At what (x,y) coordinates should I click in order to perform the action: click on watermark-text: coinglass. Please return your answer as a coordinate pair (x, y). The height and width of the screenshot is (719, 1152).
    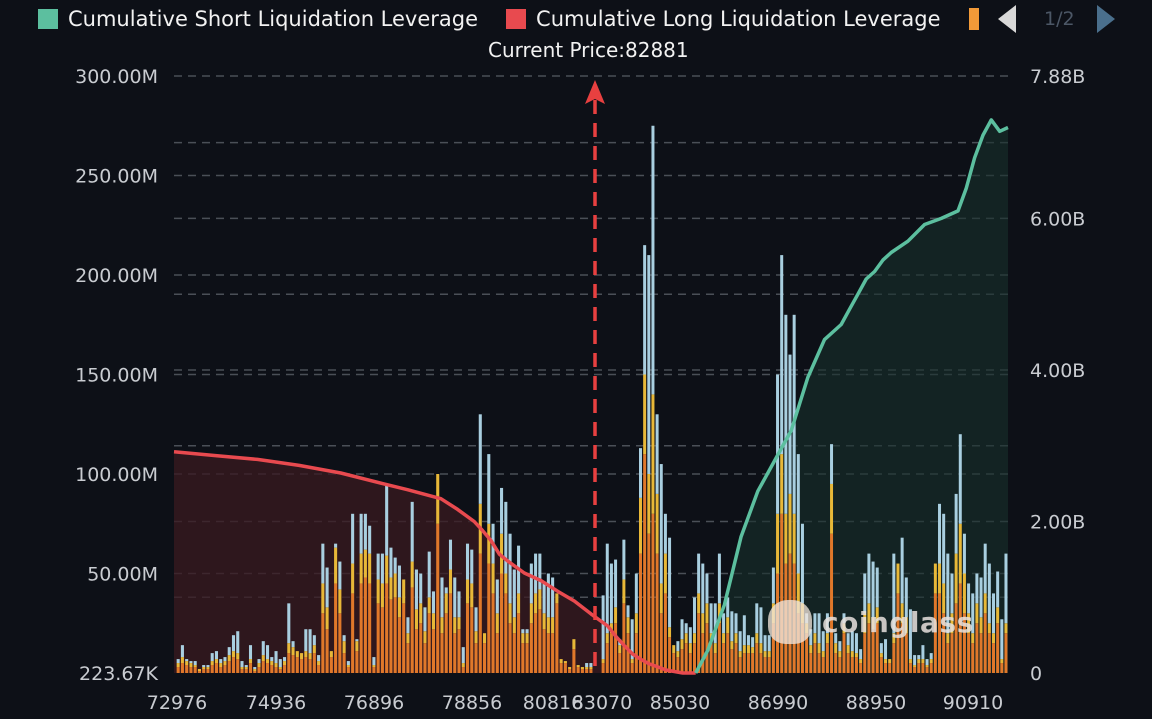
    Looking at the image, I should click on (898, 622).